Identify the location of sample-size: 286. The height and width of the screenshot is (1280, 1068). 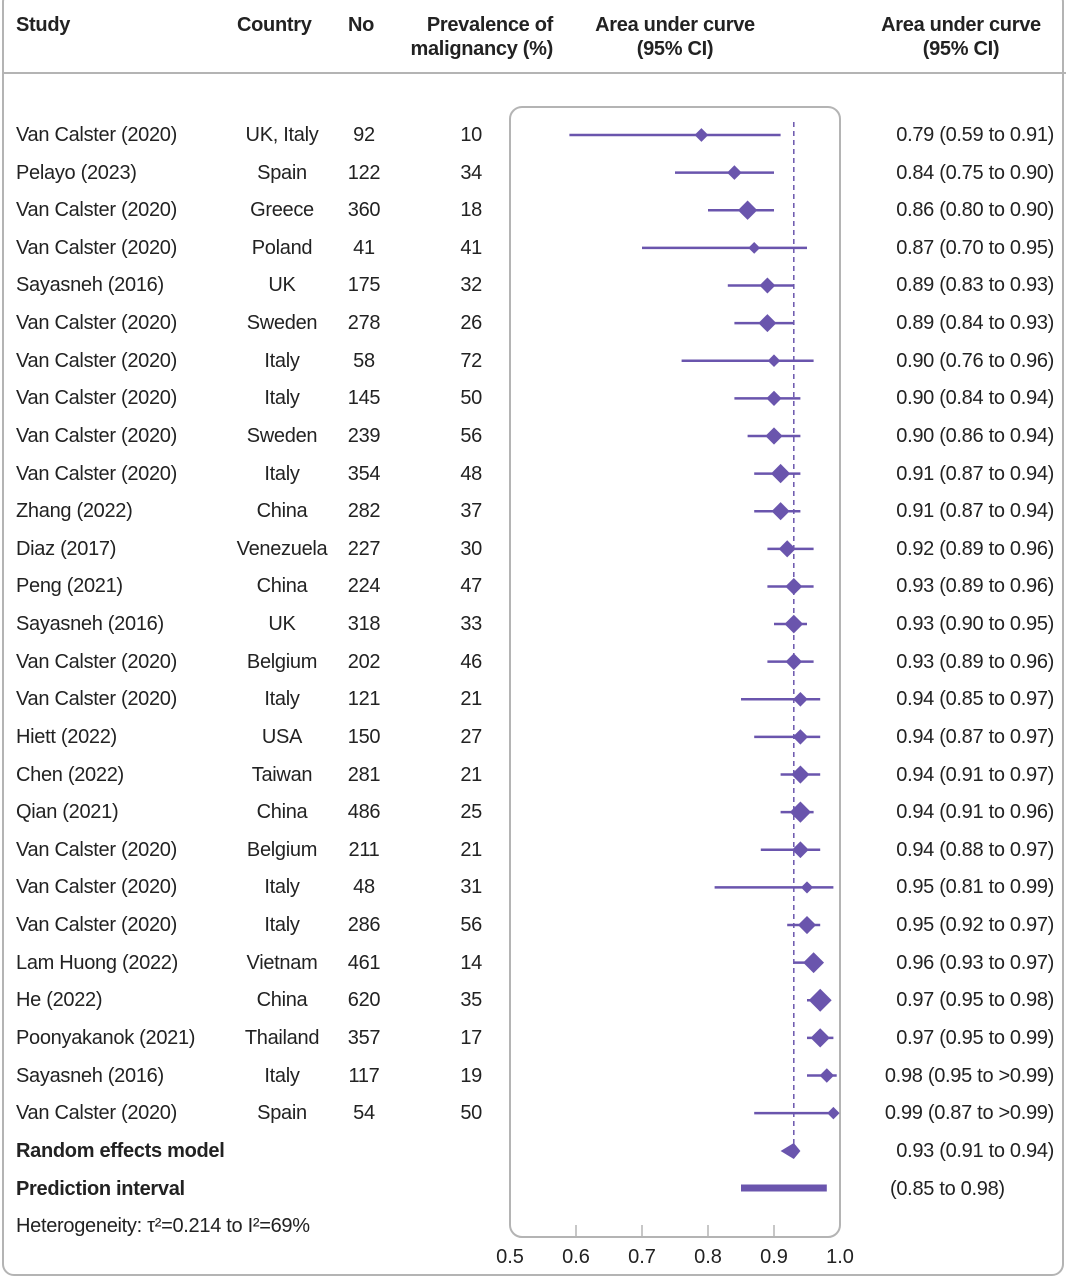
(364, 925).